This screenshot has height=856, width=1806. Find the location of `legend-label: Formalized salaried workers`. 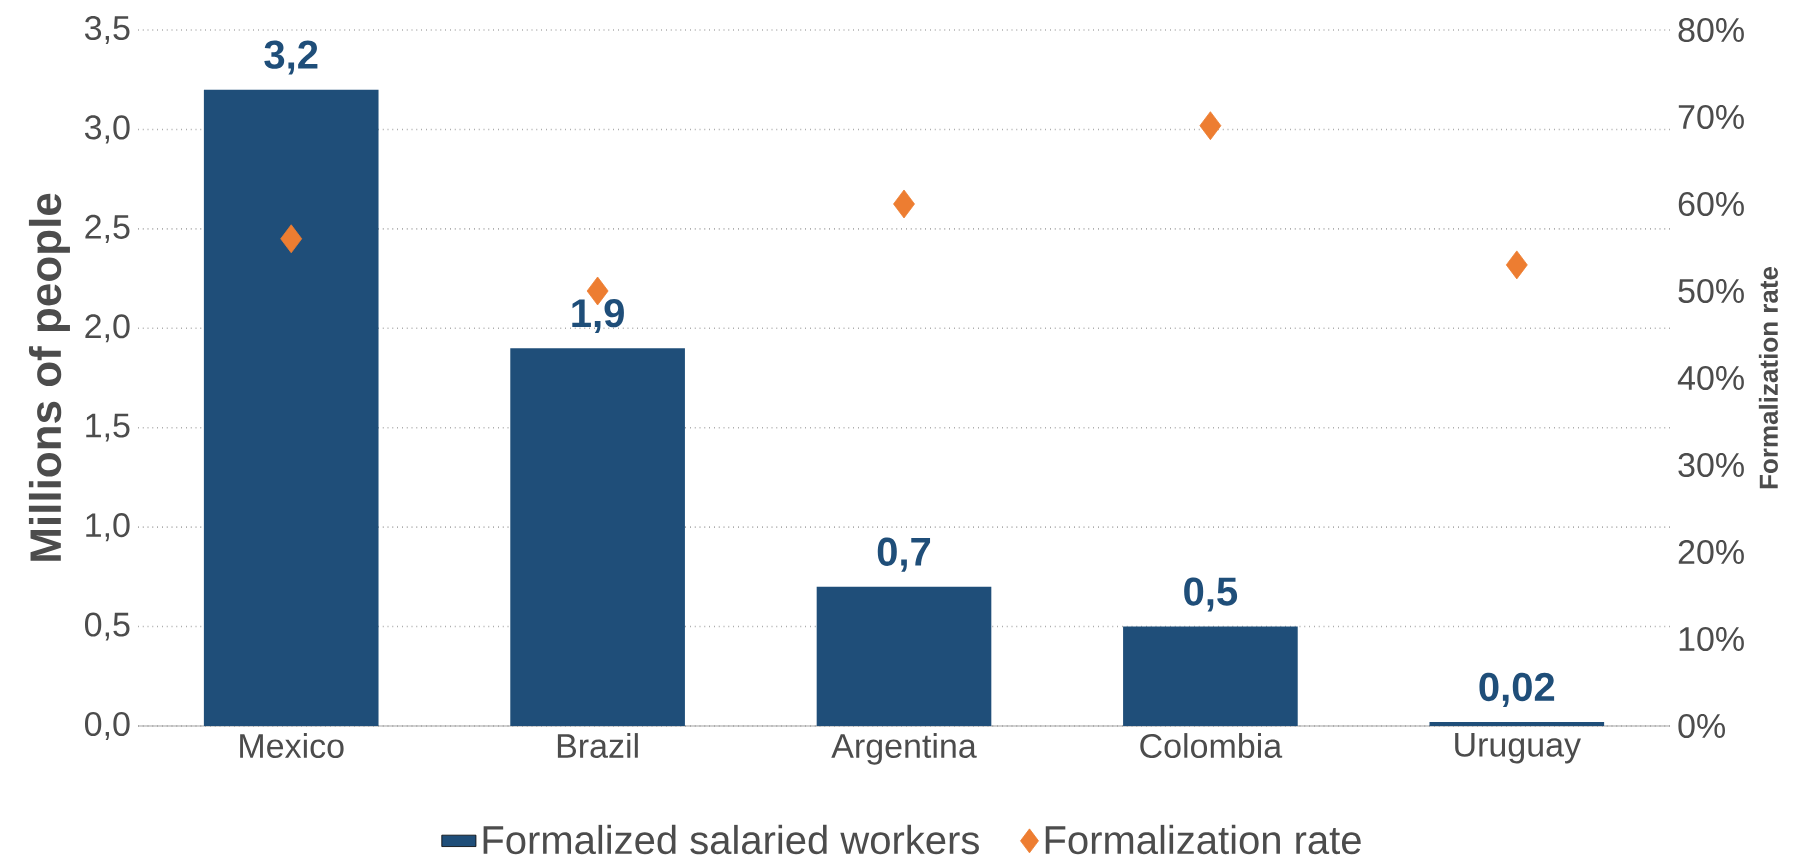

legend-label: Formalized salaried workers is located at coordinates (731, 839).